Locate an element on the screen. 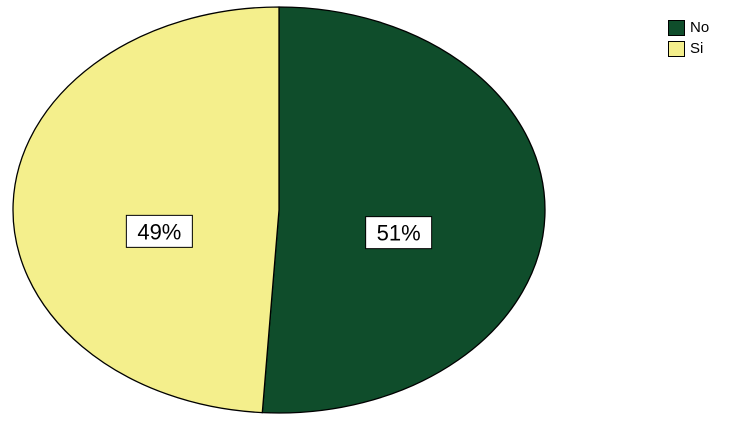 This screenshot has height=432, width=733. legend-label-no: No is located at coordinates (700, 27).